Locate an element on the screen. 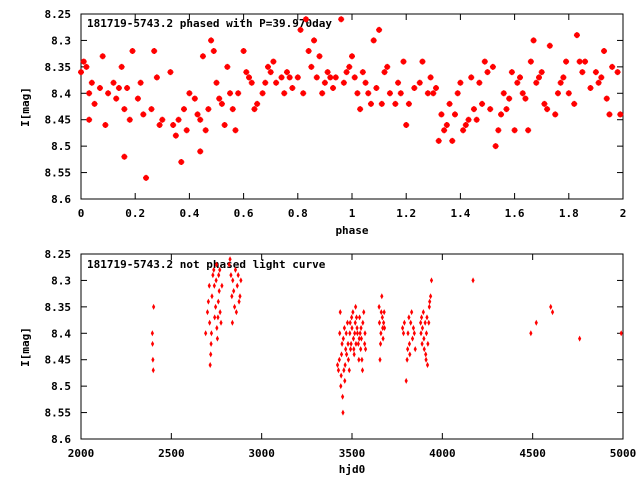 The image size is (640, 480). y-tick-label: 8.4 is located at coordinates (61, 93).